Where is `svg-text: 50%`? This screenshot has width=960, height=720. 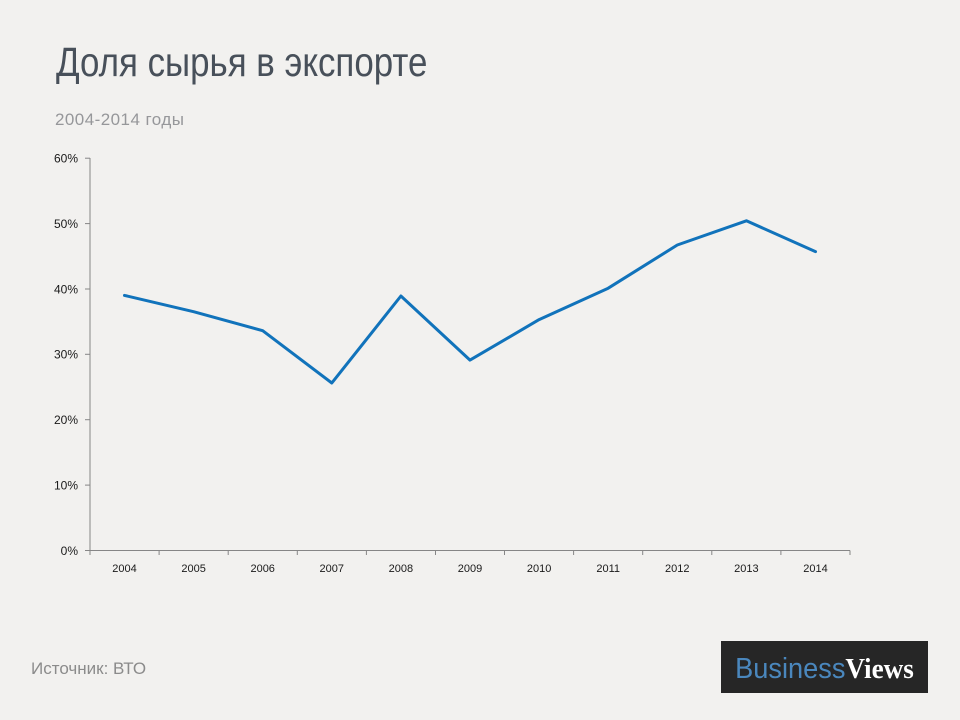 svg-text: 50% is located at coordinates (66, 224).